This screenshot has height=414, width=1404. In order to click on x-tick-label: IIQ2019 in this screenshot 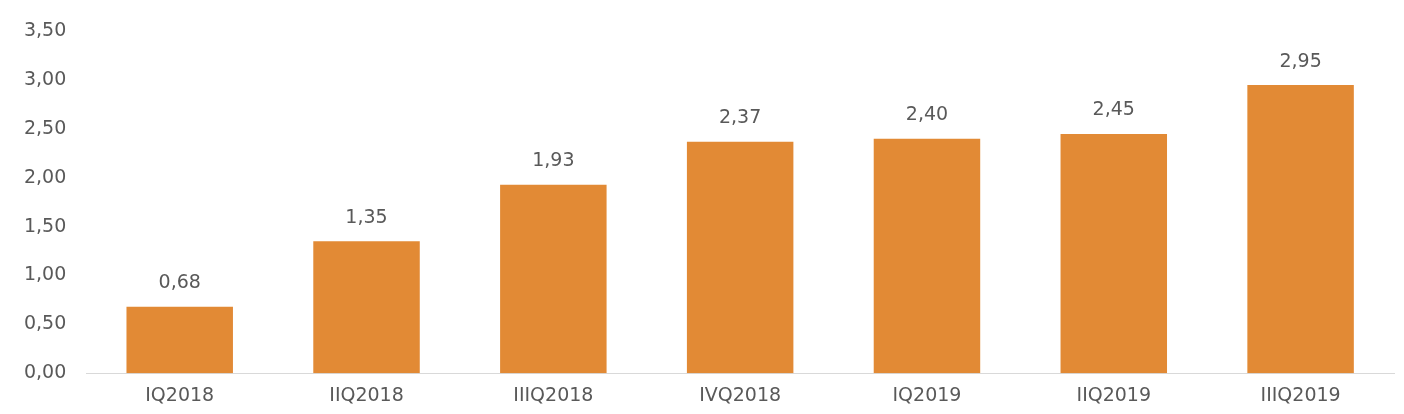, I will do `click(1114, 393)`.